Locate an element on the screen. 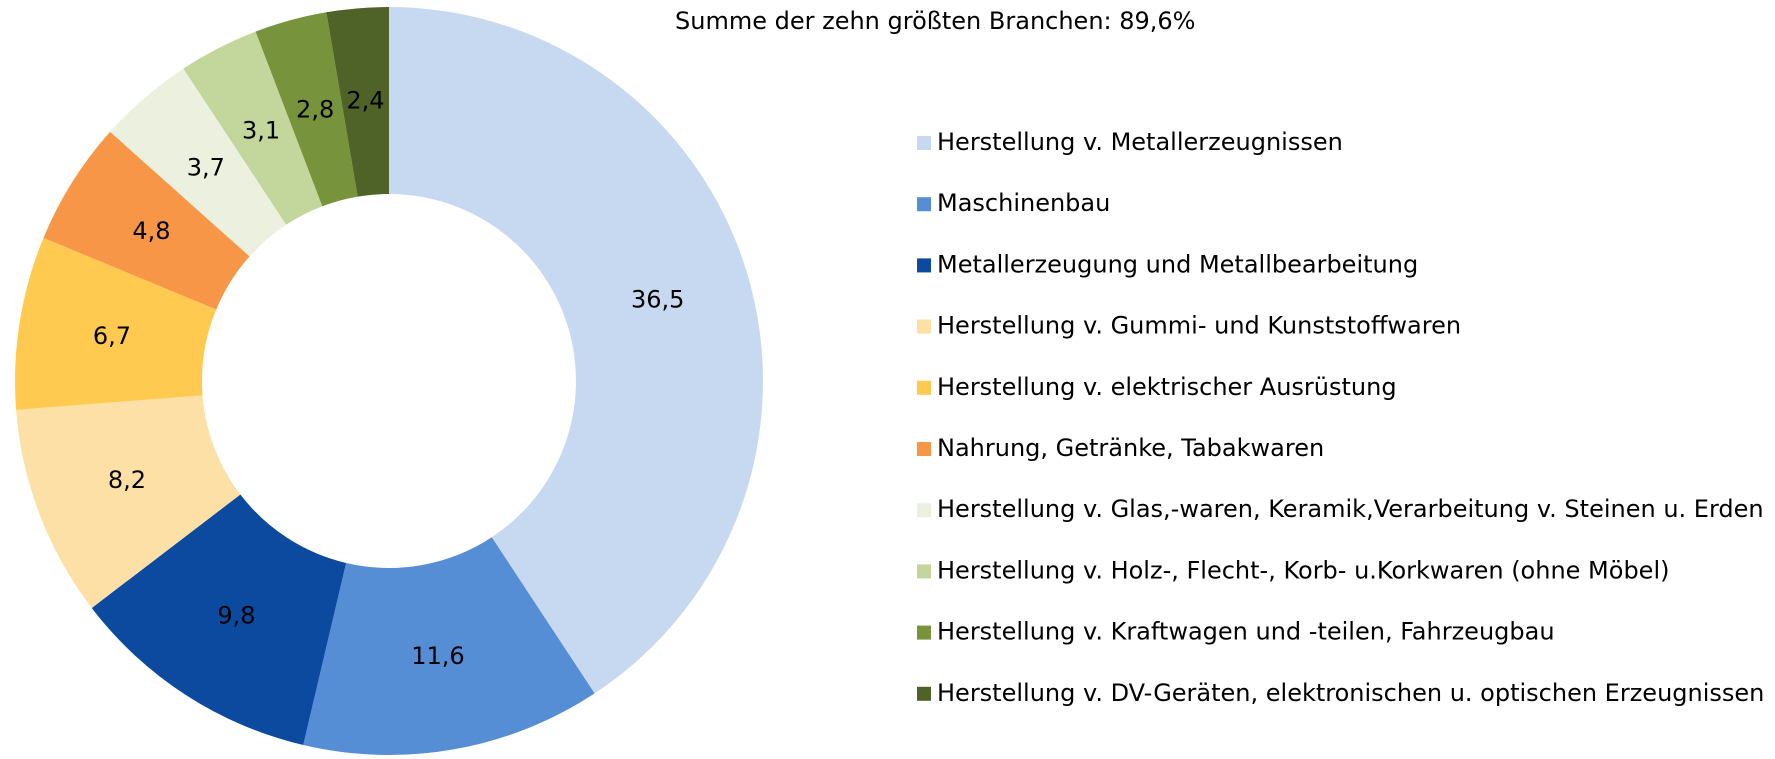 This screenshot has height=759, width=1775. data-label: 4,8 is located at coordinates (151, 231).